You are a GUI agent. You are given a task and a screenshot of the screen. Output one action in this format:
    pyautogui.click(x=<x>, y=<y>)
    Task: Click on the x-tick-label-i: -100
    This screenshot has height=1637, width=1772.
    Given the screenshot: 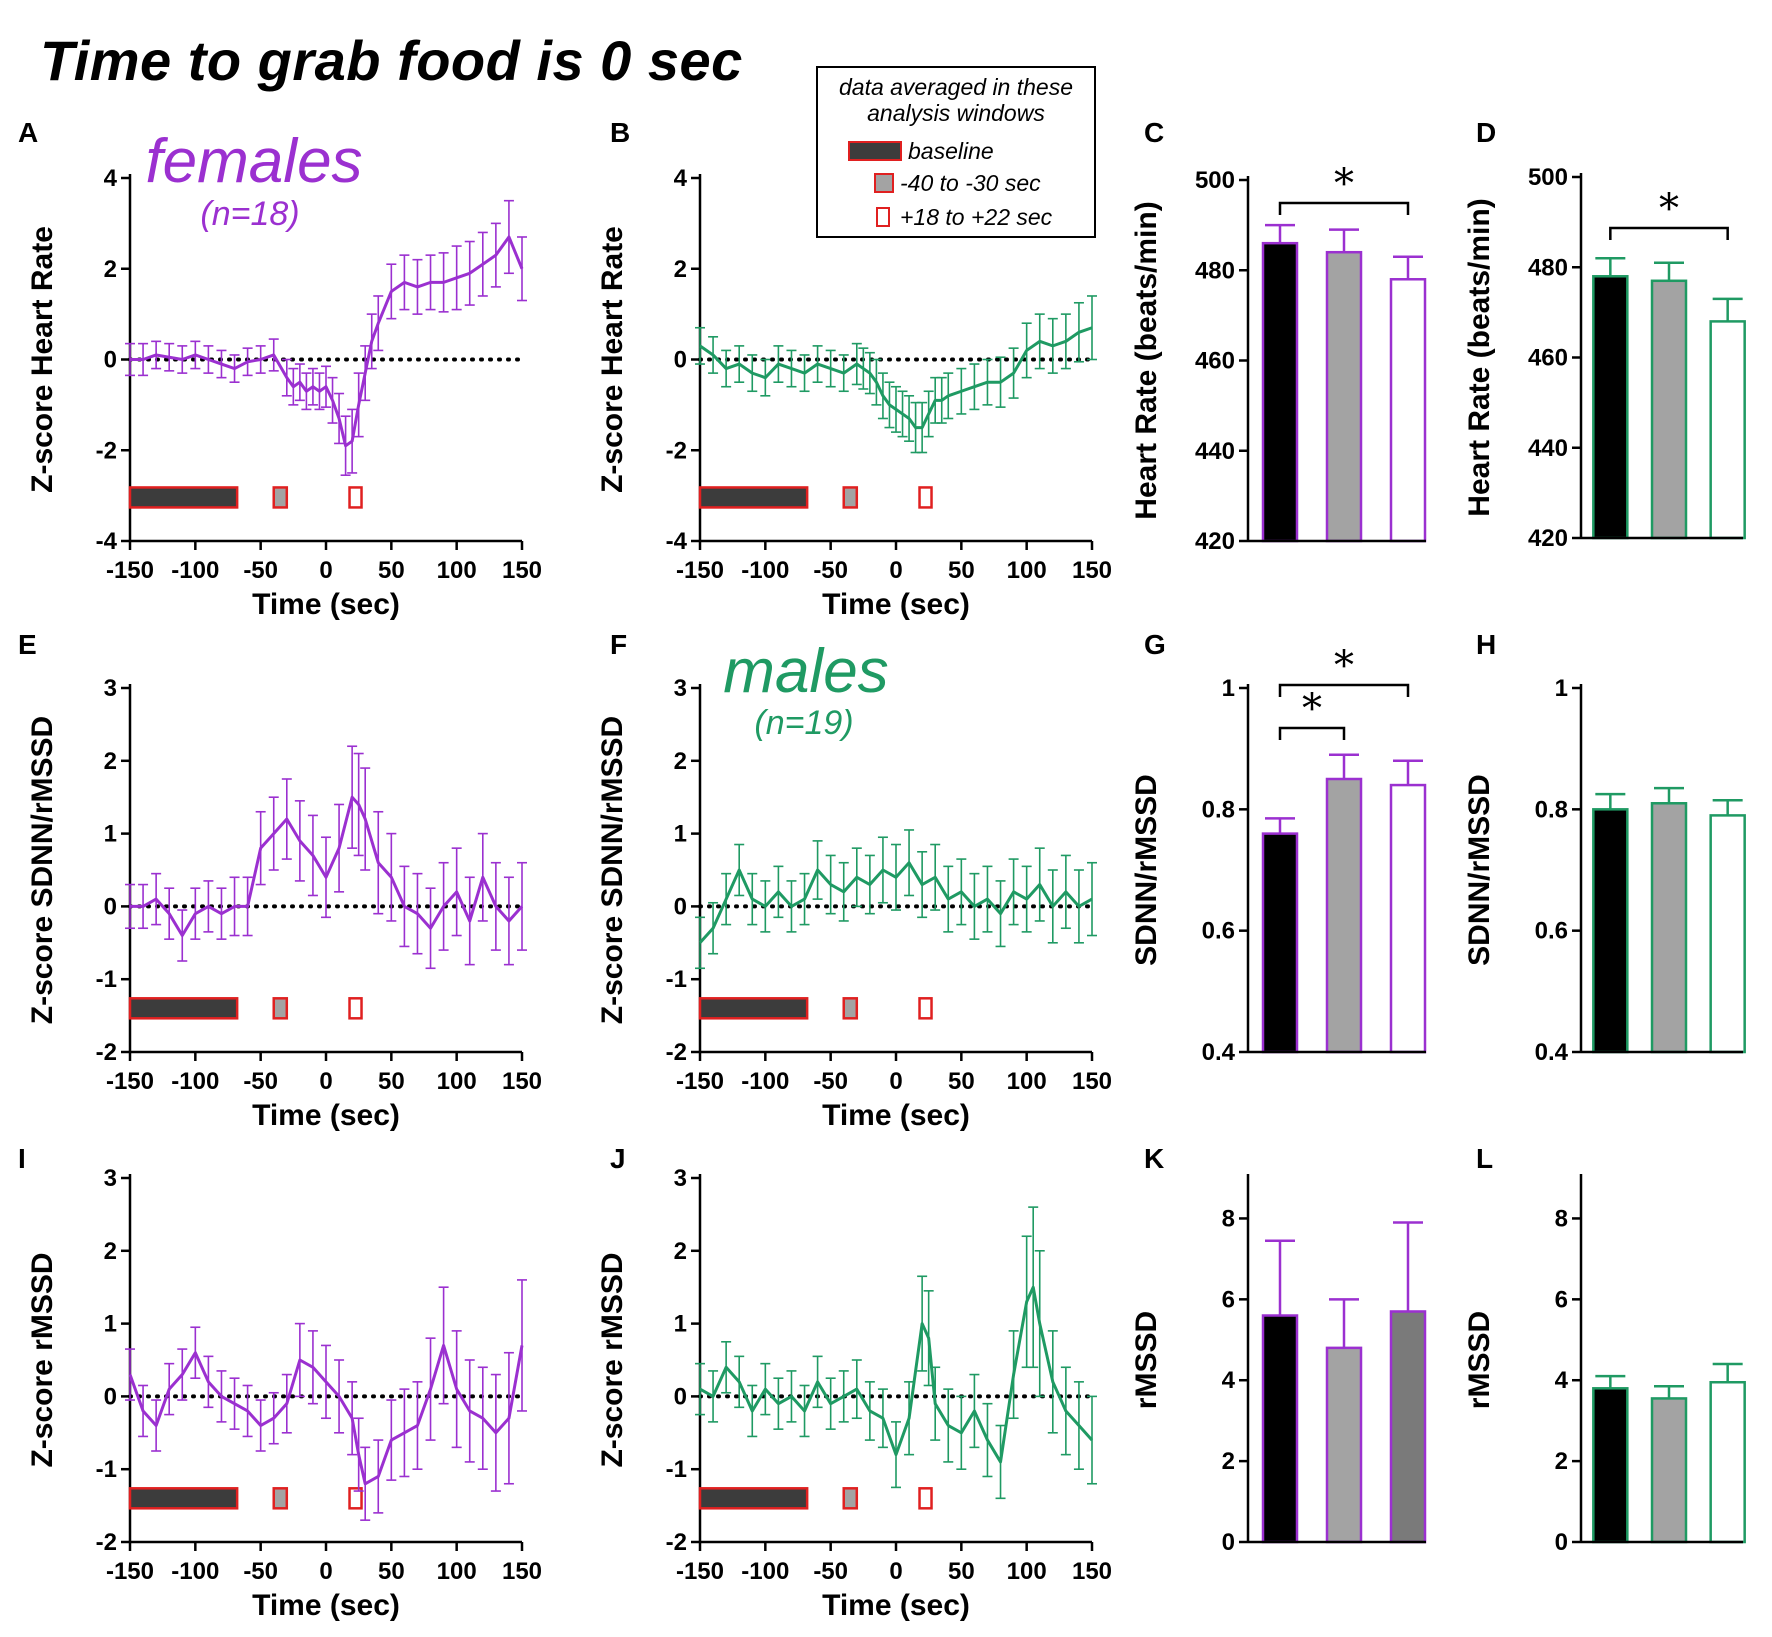 What is the action you would take?
    pyautogui.click(x=195, y=1571)
    